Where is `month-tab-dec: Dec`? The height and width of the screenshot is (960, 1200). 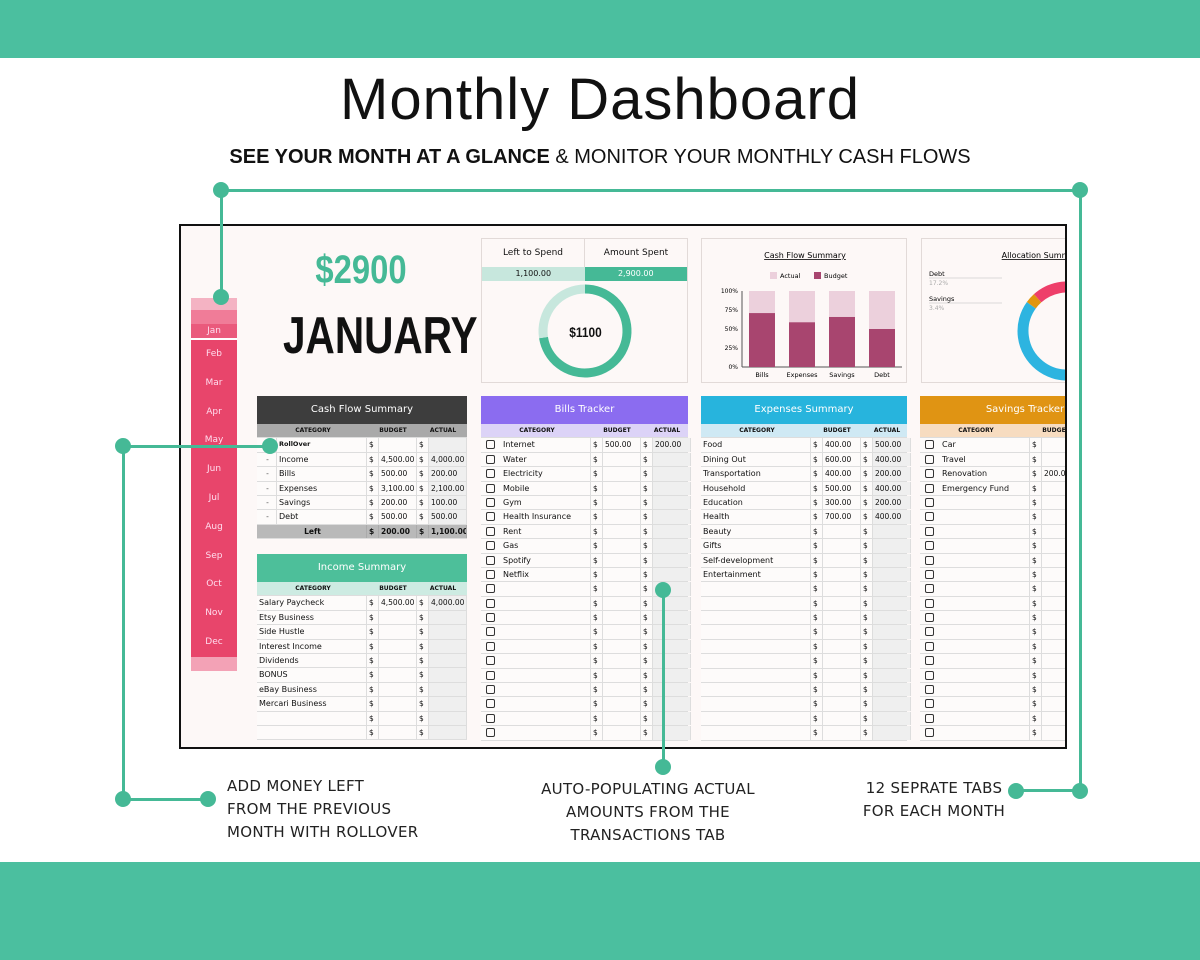 month-tab-dec: Dec is located at coordinates (214, 642).